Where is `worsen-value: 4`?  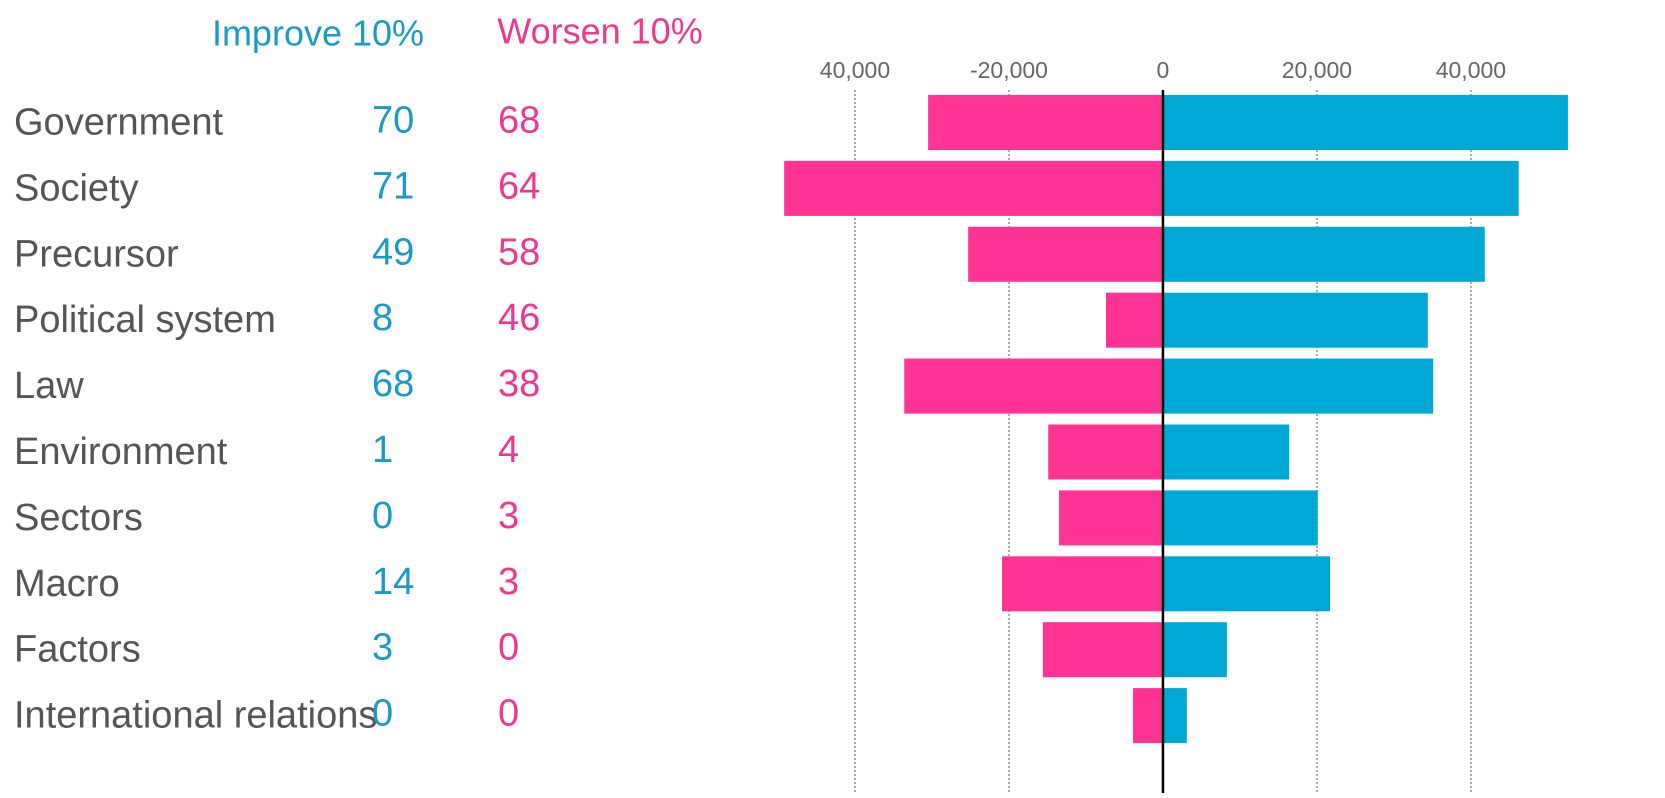 worsen-value: 4 is located at coordinates (508, 450).